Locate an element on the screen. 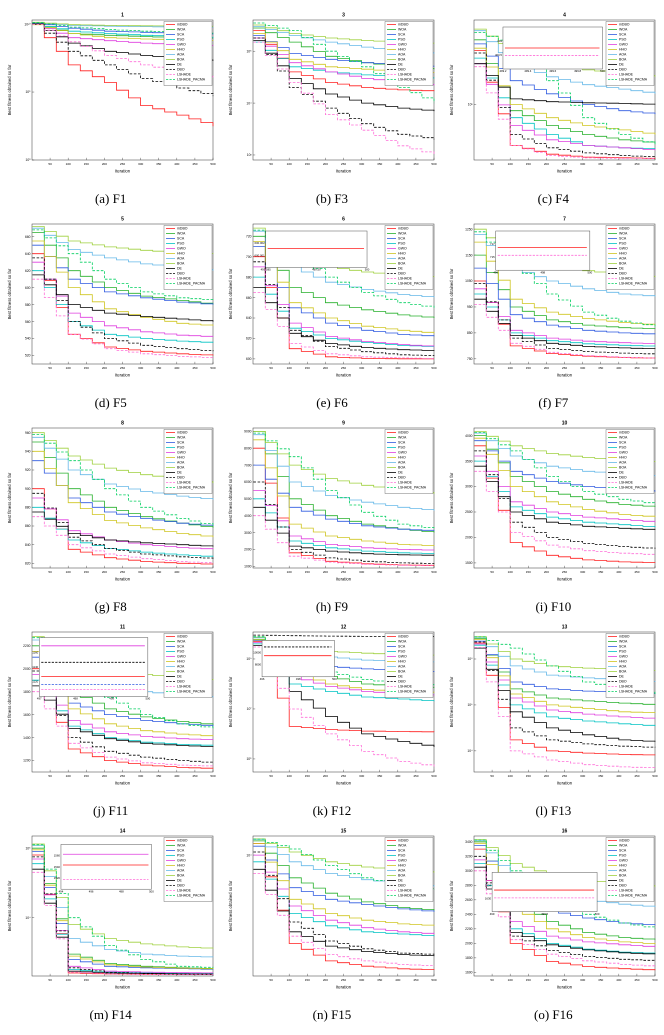 The image size is (664, 1035). series-F5-SCA is located at coordinates (123, 274).